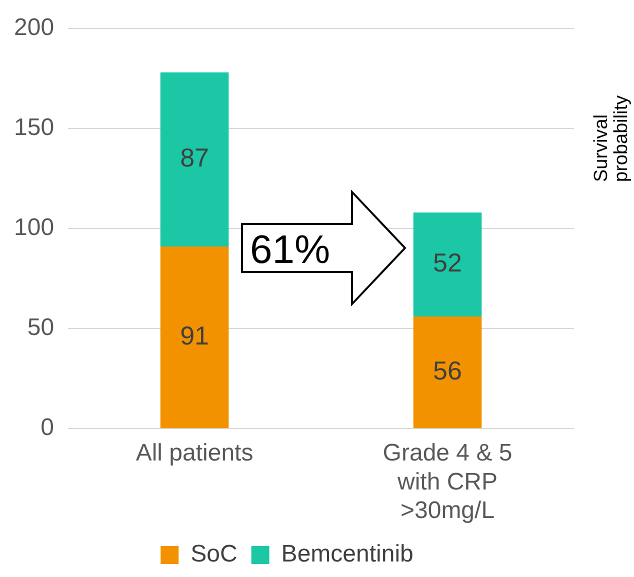  I want to click on annotation: 61%, so click(290, 250).